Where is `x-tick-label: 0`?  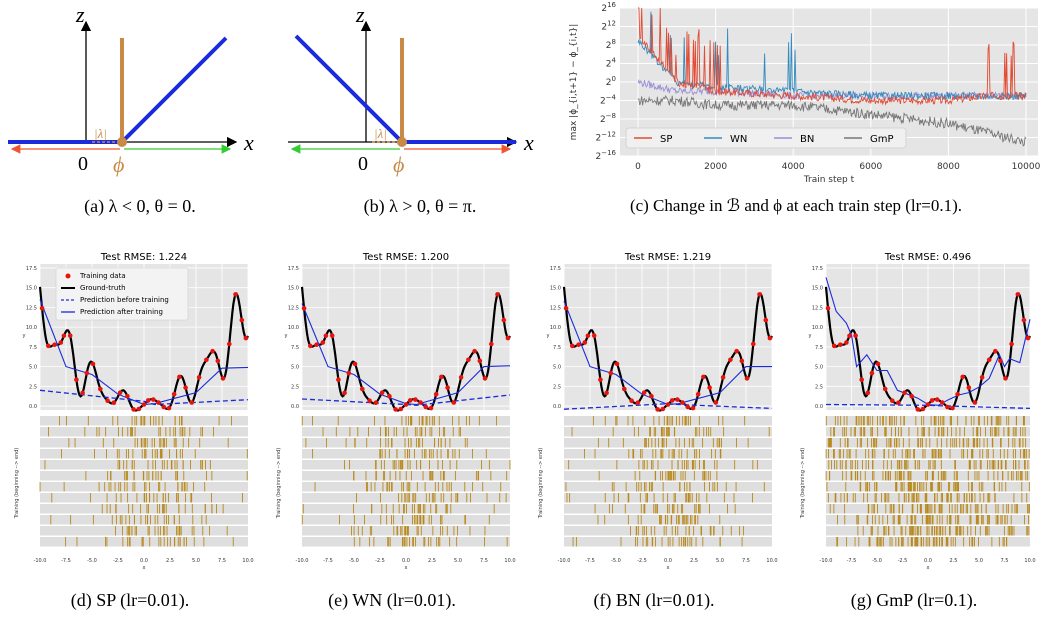
x-tick-label: 0 is located at coordinates (638, 167).